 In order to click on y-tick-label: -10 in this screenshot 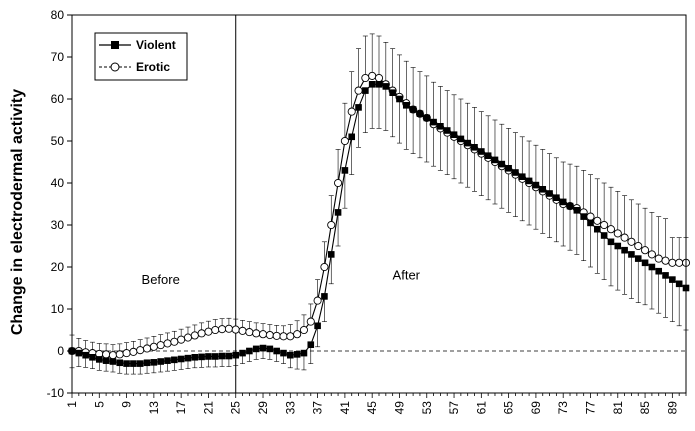, I will do `click(56, 393)`.